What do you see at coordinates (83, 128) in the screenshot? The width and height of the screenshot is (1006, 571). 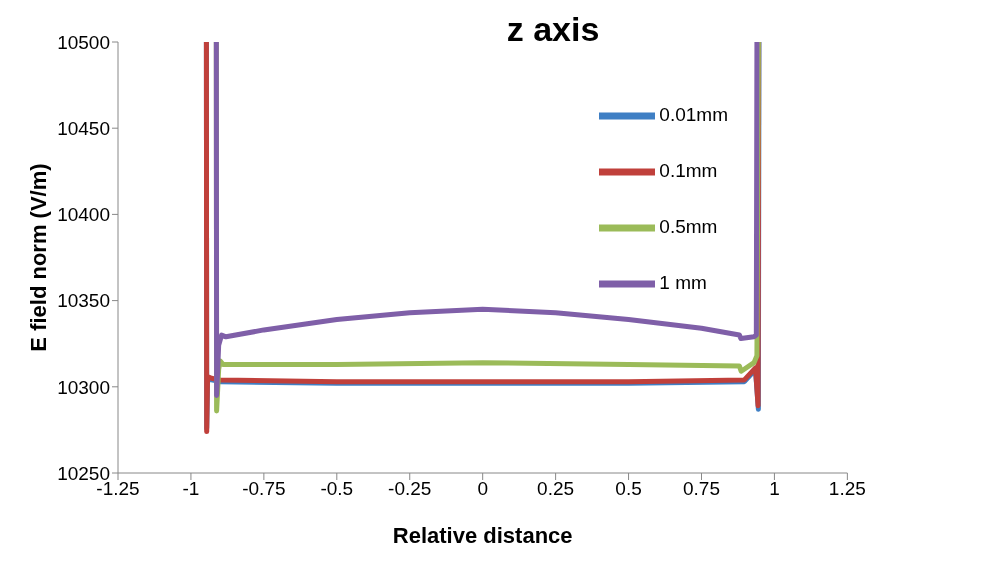 I see `y-tick-label: 10450` at bounding box center [83, 128].